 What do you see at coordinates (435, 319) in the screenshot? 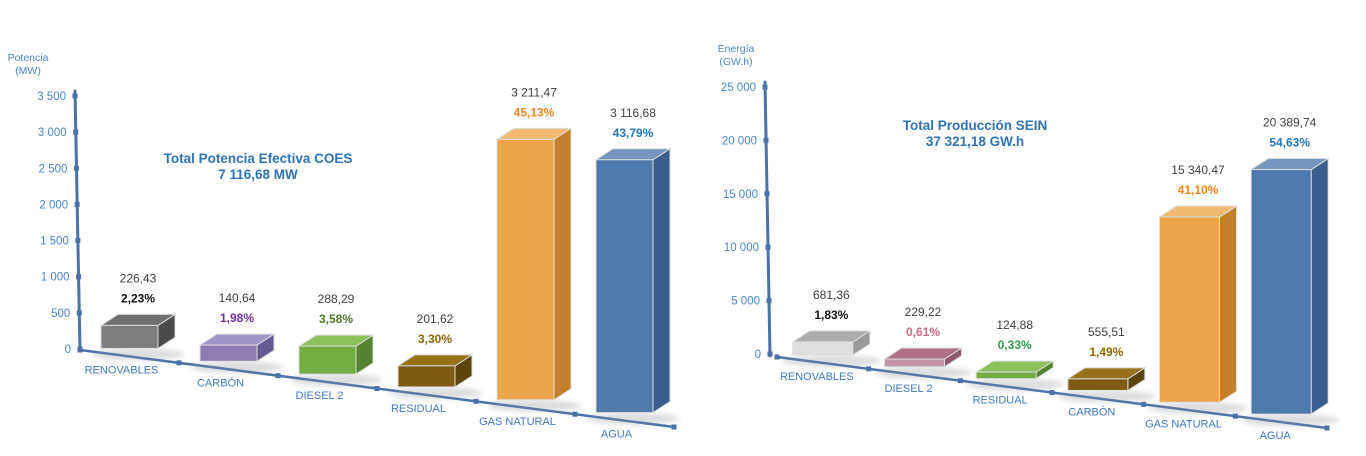
I see `value-label-residual: 201,62` at bounding box center [435, 319].